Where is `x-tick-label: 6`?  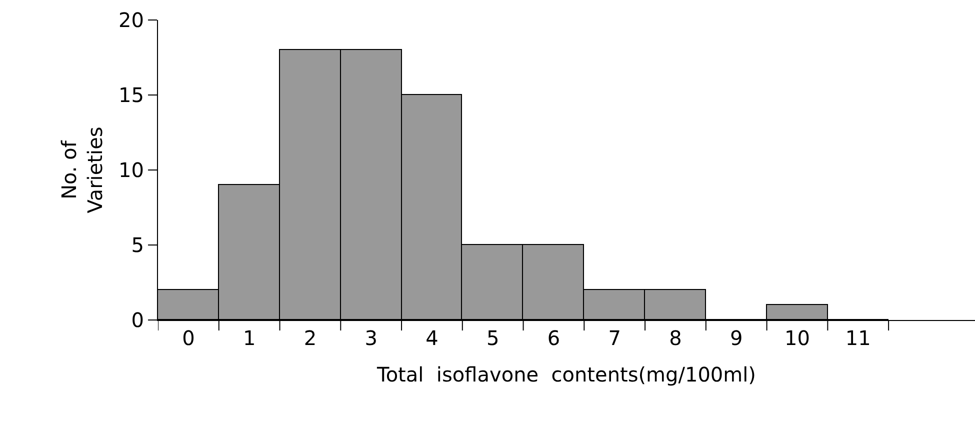 x-tick-label: 6 is located at coordinates (553, 338).